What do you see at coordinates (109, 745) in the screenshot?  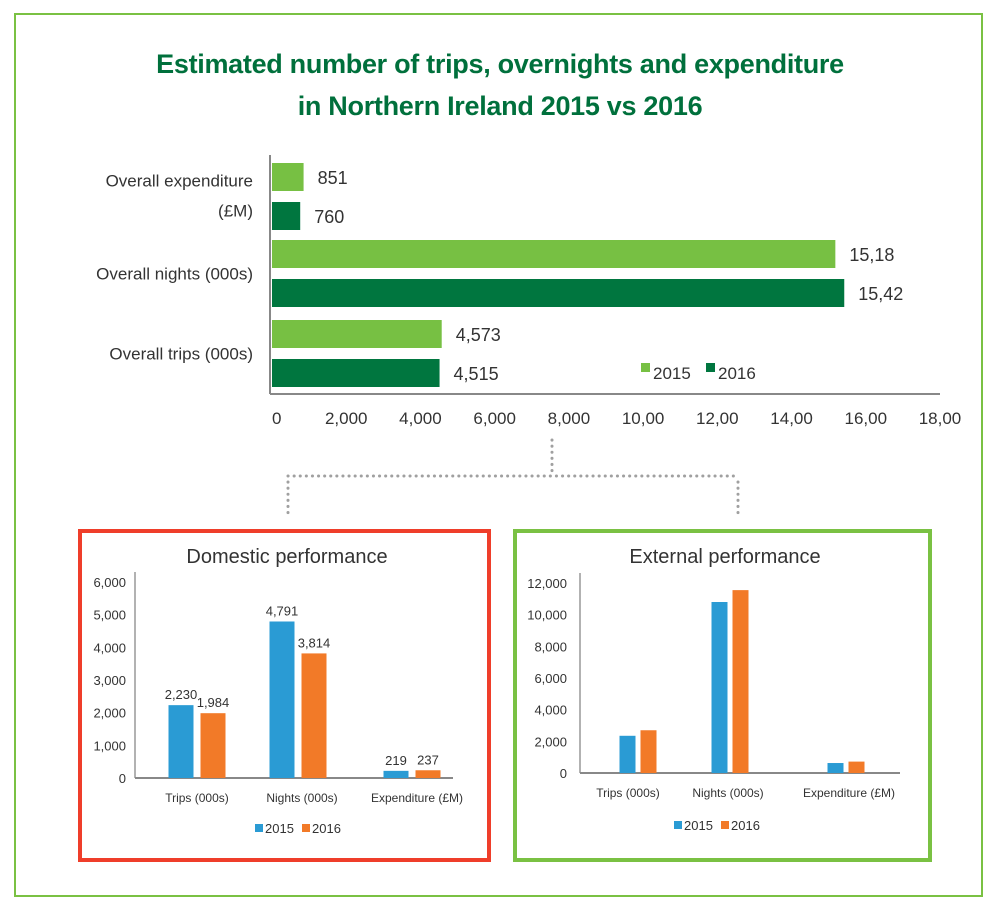 I see `y-tick-label: 1,000` at bounding box center [109, 745].